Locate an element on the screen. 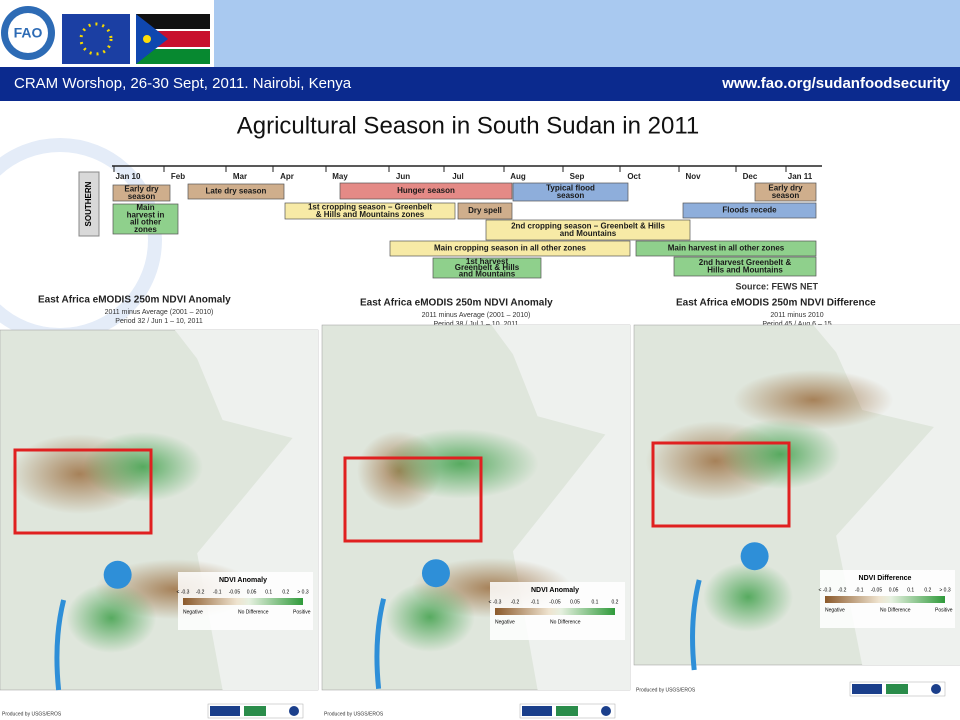 The image size is (960, 720). season-label: Main is located at coordinates (145, 207).